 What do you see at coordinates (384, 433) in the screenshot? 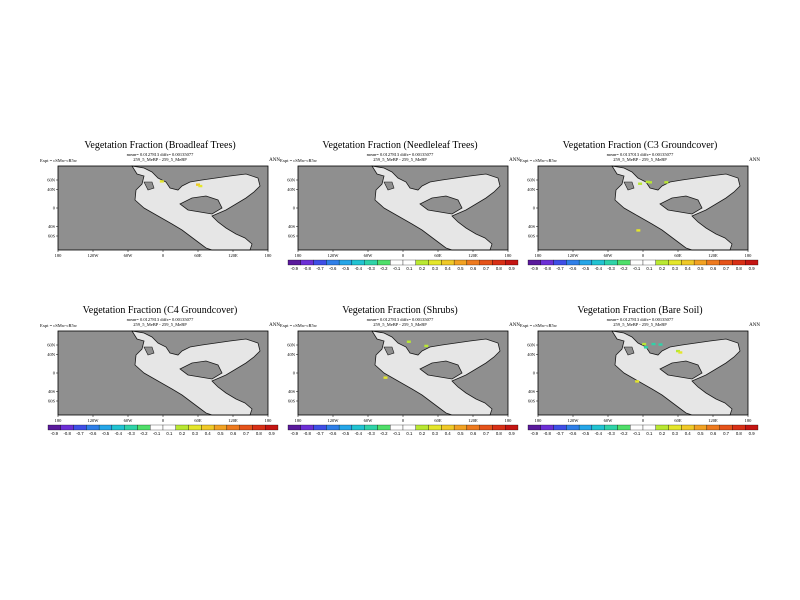
I see `colorbar-label: -0.2` at bounding box center [384, 433].